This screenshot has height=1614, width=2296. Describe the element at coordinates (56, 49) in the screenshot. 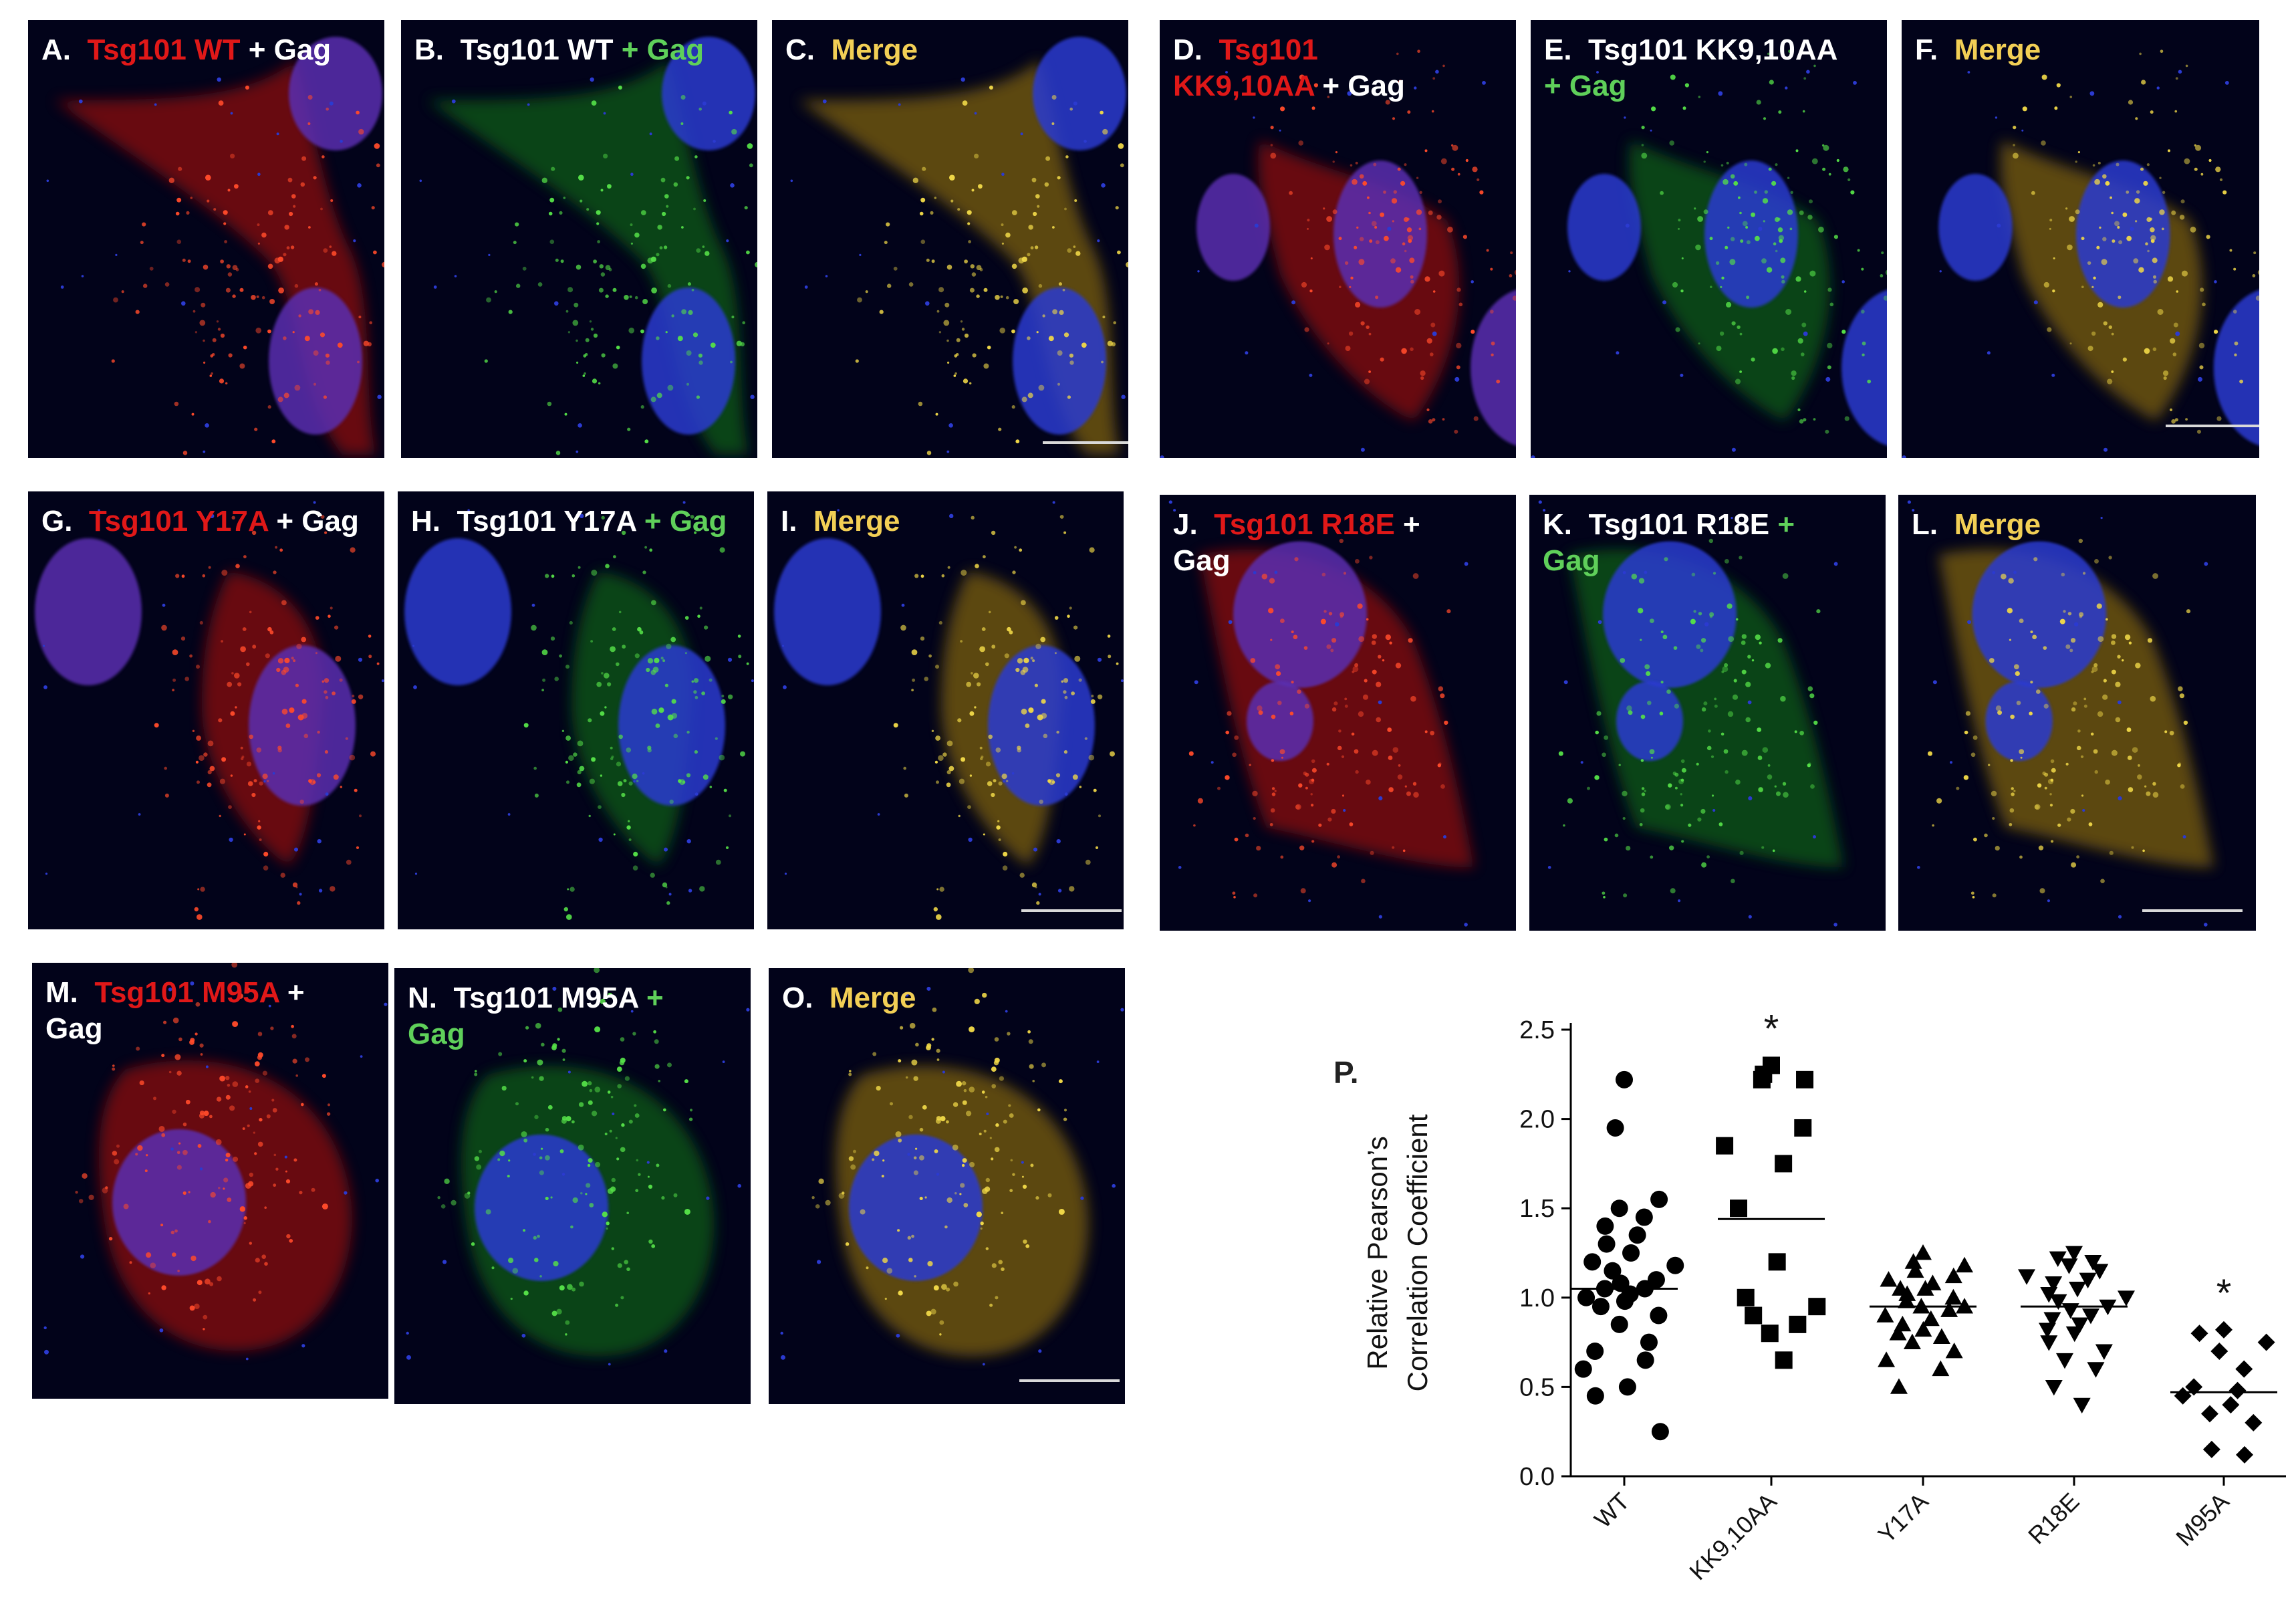

I see `panel-letter: A.` at that location.